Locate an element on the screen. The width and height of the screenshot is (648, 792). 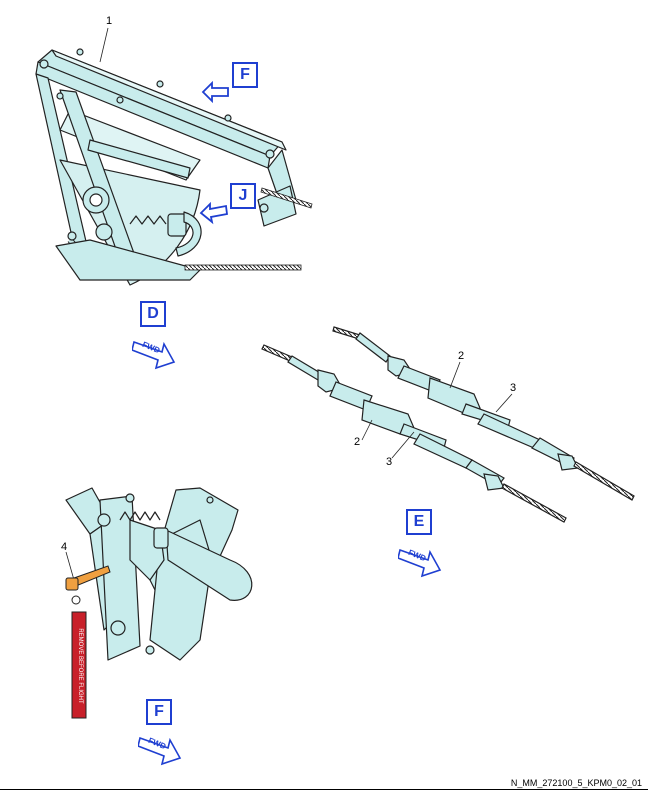
callout-3-rear: 3 is located at coordinates (513, 388).